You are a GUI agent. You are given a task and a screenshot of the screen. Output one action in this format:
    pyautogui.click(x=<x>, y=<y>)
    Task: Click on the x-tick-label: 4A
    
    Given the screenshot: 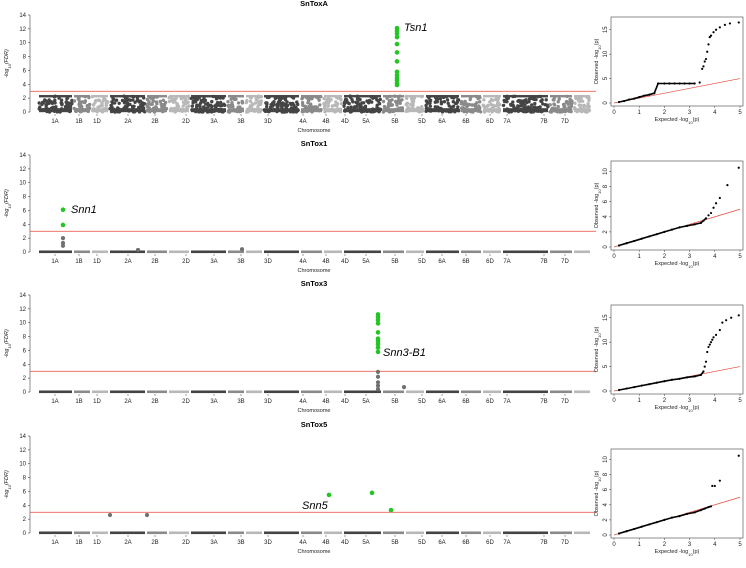 What is the action you would take?
    pyautogui.click(x=302, y=262)
    